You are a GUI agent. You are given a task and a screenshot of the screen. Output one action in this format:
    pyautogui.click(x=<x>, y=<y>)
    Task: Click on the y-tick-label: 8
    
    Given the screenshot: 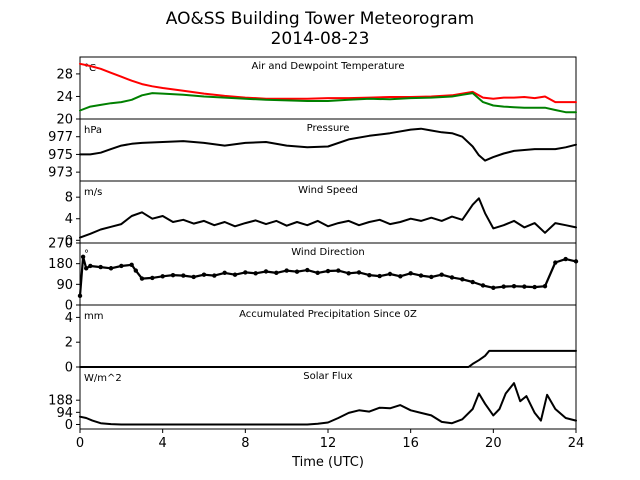 What is the action you would take?
    pyautogui.click(x=69, y=198)
    